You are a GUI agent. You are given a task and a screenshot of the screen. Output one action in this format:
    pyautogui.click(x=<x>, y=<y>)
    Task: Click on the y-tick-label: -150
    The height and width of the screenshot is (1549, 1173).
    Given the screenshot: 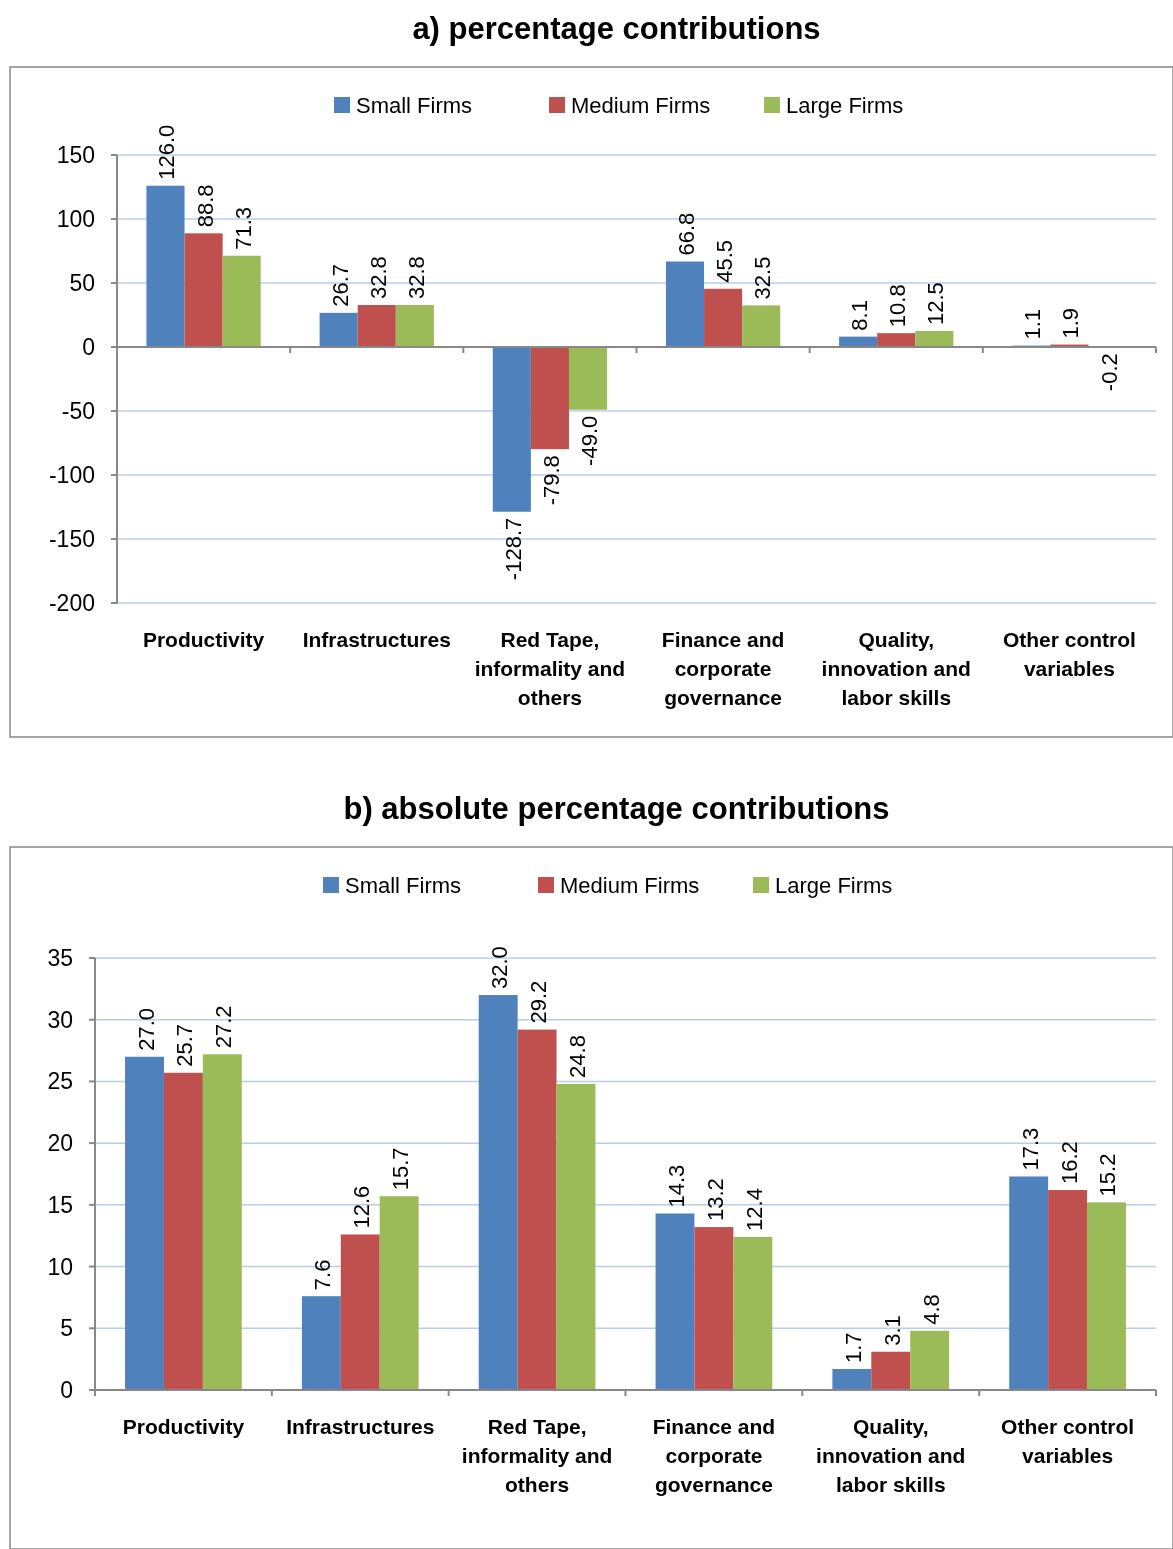 What is the action you would take?
    pyautogui.click(x=71, y=539)
    